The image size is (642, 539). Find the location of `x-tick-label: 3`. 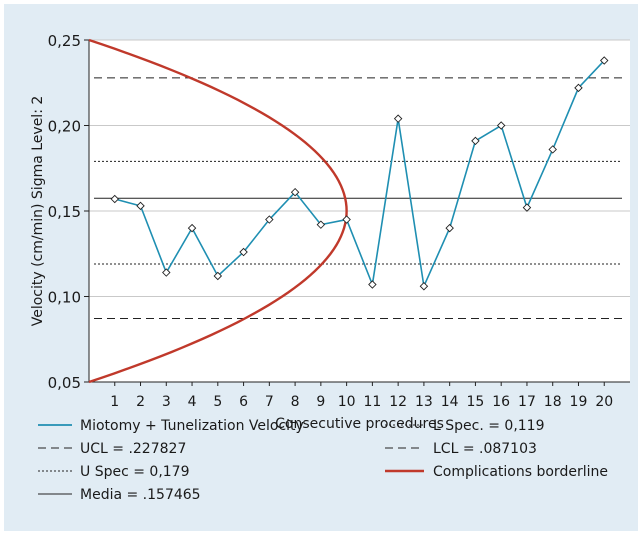

x-tick-label: 3 is located at coordinates (166, 402).